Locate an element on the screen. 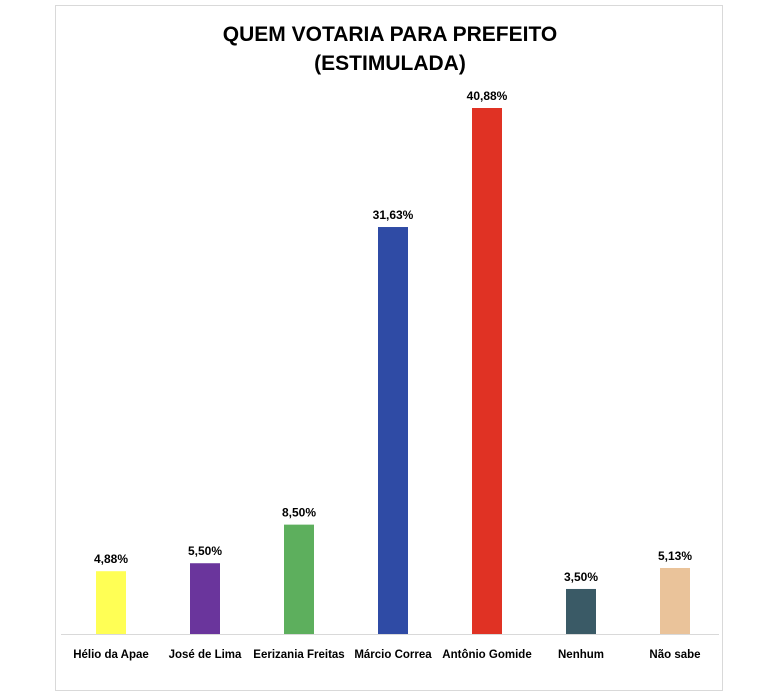 This screenshot has height=699, width=782. category-label: Antônio Gomide is located at coordinates (486, 655).